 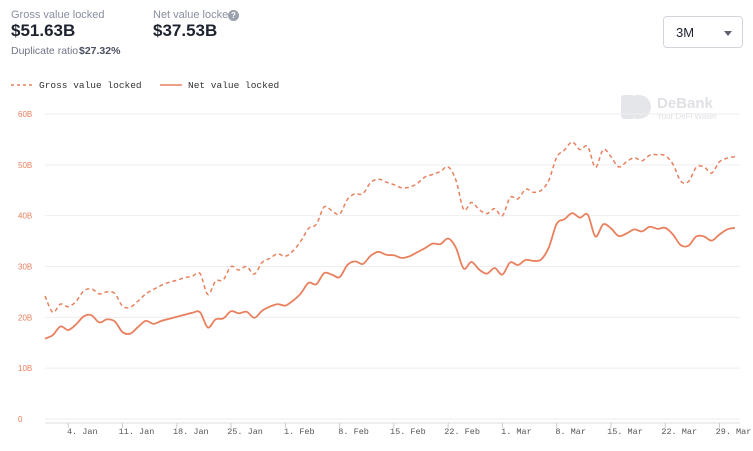 What do you see at coordinates (145, 85) in the screenshot?
I see `legend: Gross value locked Net value locked` at bounding box center [145, 85].